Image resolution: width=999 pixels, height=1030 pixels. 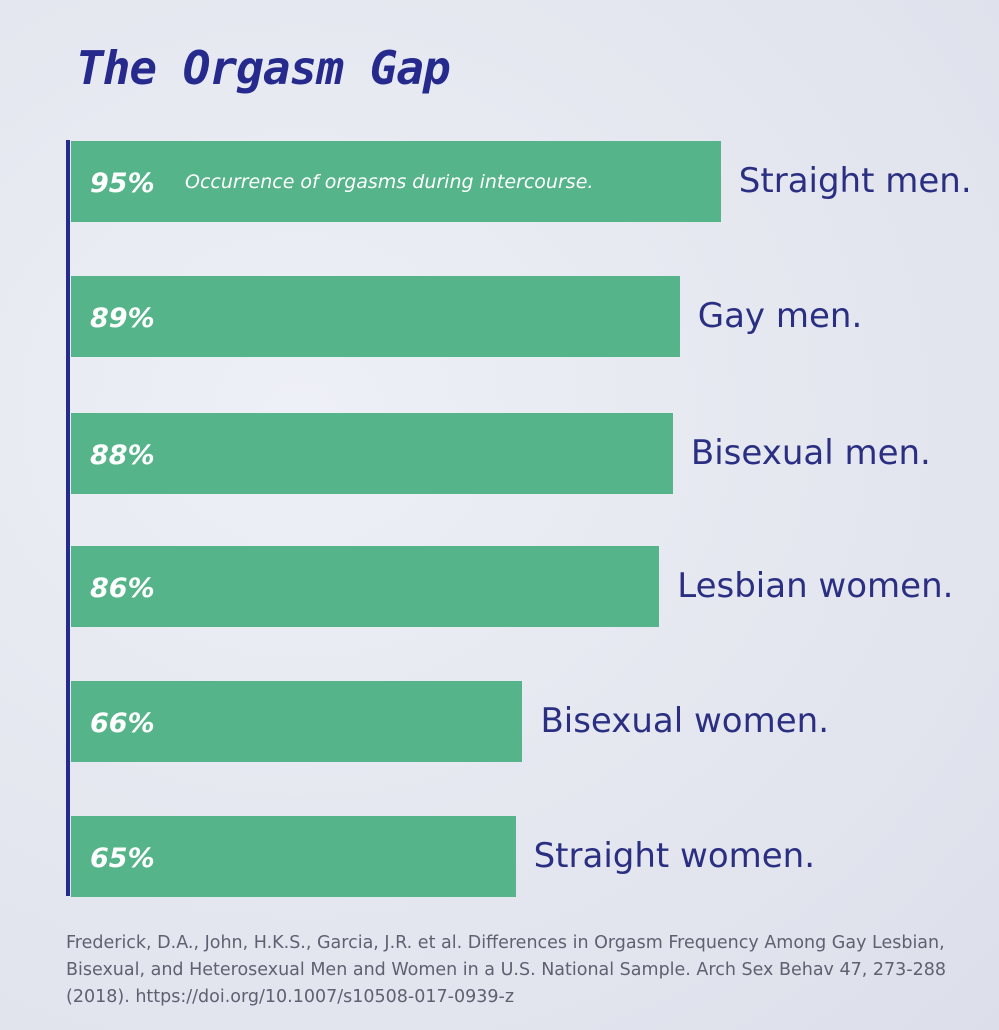 I want to click on category-label: Lesbian women., so click(x=815, y=586).